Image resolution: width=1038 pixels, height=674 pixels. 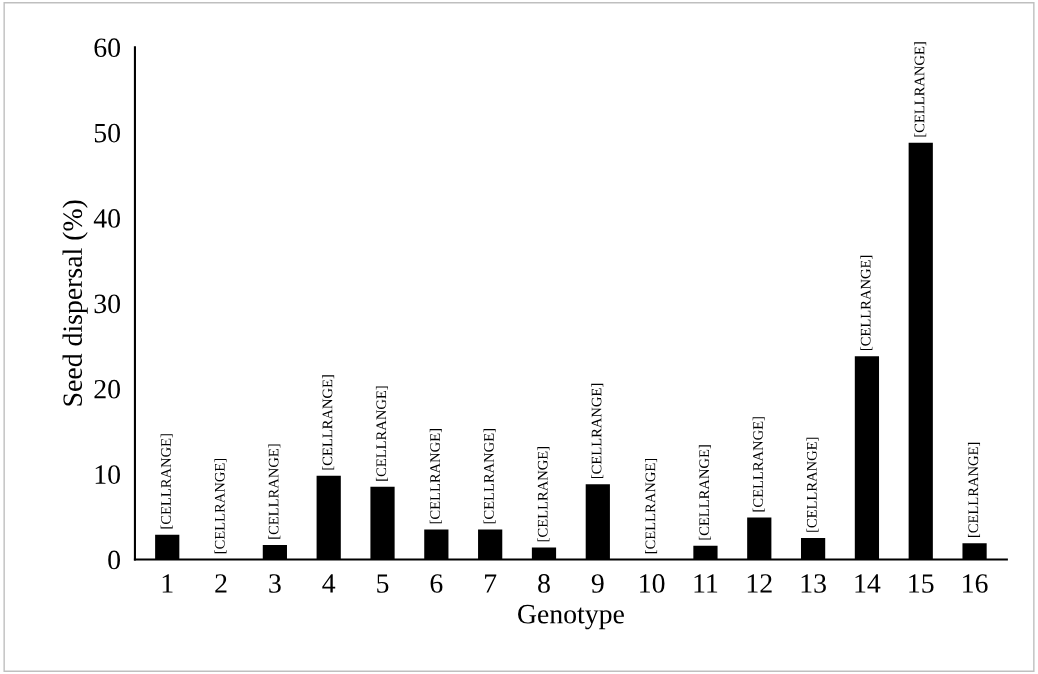 I want to click on y-tick-label: 40, so click(x=106, y=218).